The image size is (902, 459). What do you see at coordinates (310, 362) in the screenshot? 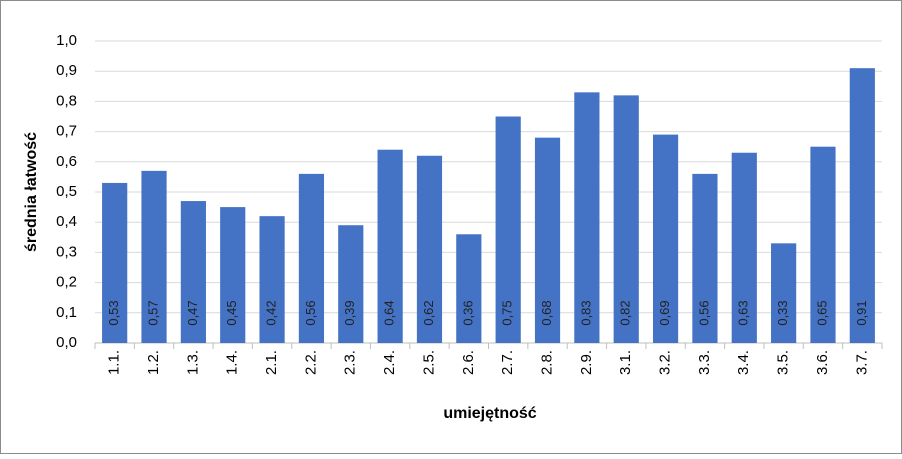
I see `x-tick-label: 2.2.` at bounding box center [310, 362].